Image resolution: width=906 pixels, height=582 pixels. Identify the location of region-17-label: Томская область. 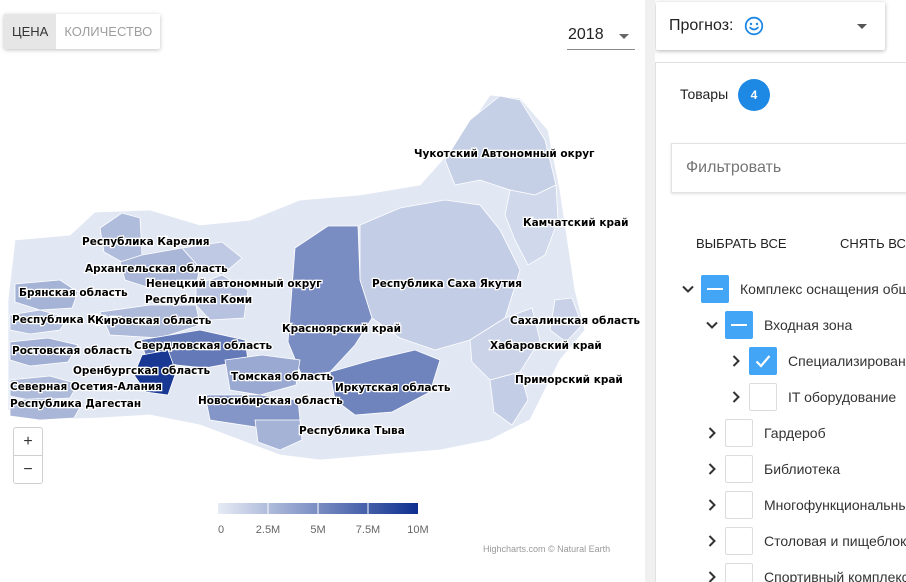
(282, 377).